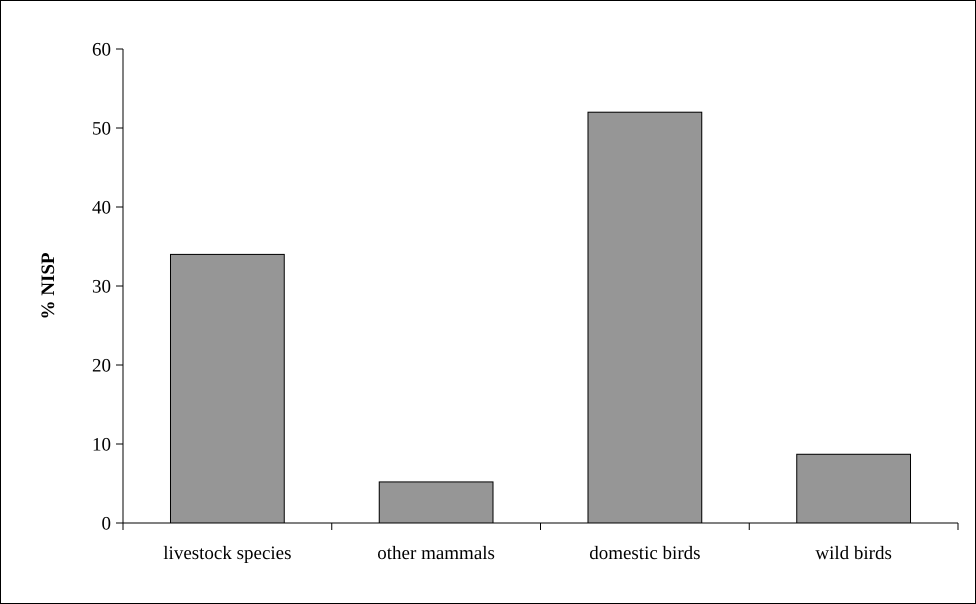 The width and height of the screenshot is (976, 604). Describe the element at coordinates (436, 553) in the screenshot. I see `x-tick-label: other mammals` at that location.